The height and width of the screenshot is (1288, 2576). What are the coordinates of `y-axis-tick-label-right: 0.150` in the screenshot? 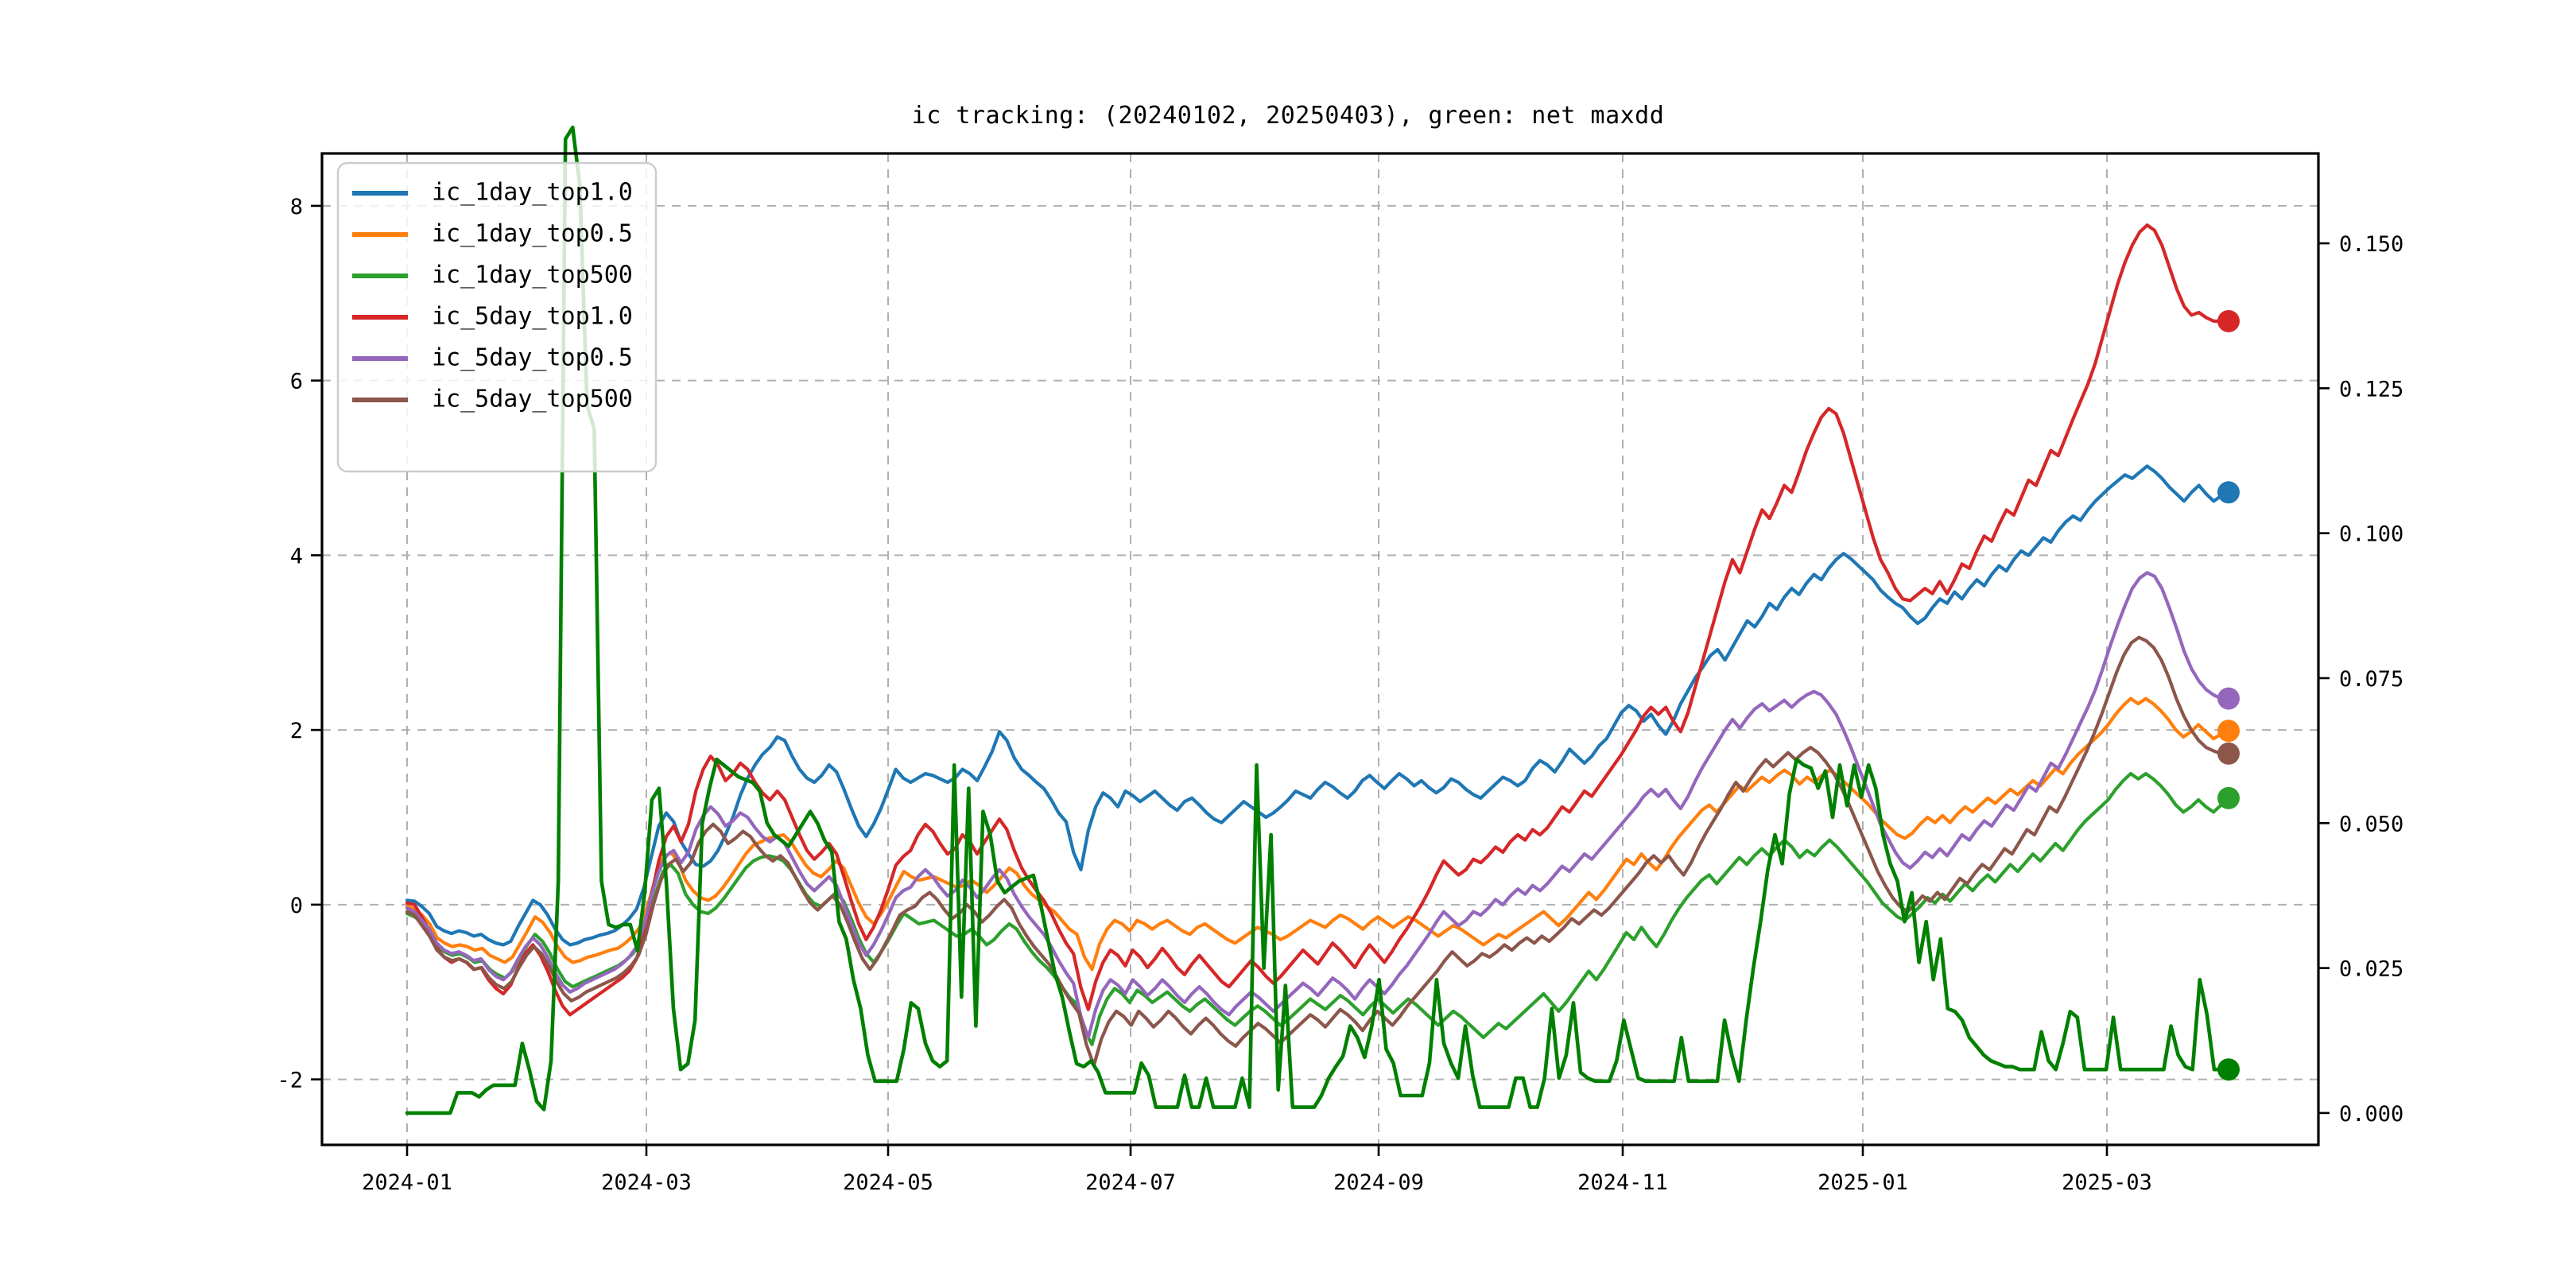 It's located at (2371, 244).